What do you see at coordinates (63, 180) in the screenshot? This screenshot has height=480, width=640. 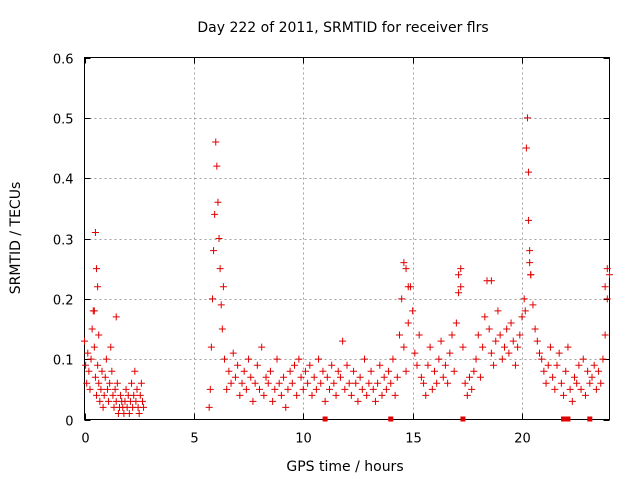 I see `y-tick-label: 0.4` at bounding box center [63, 180].